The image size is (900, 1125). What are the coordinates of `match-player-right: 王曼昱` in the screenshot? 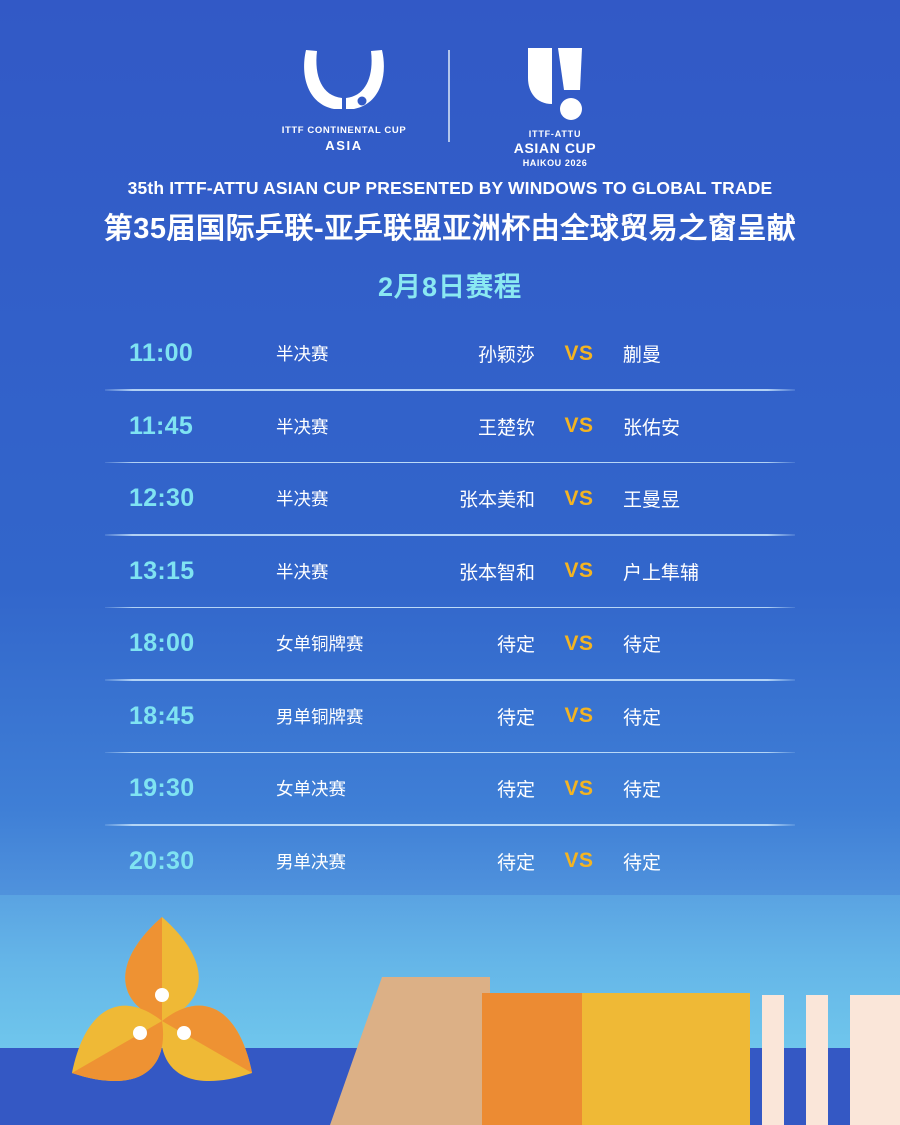 It's located at (652, 500).